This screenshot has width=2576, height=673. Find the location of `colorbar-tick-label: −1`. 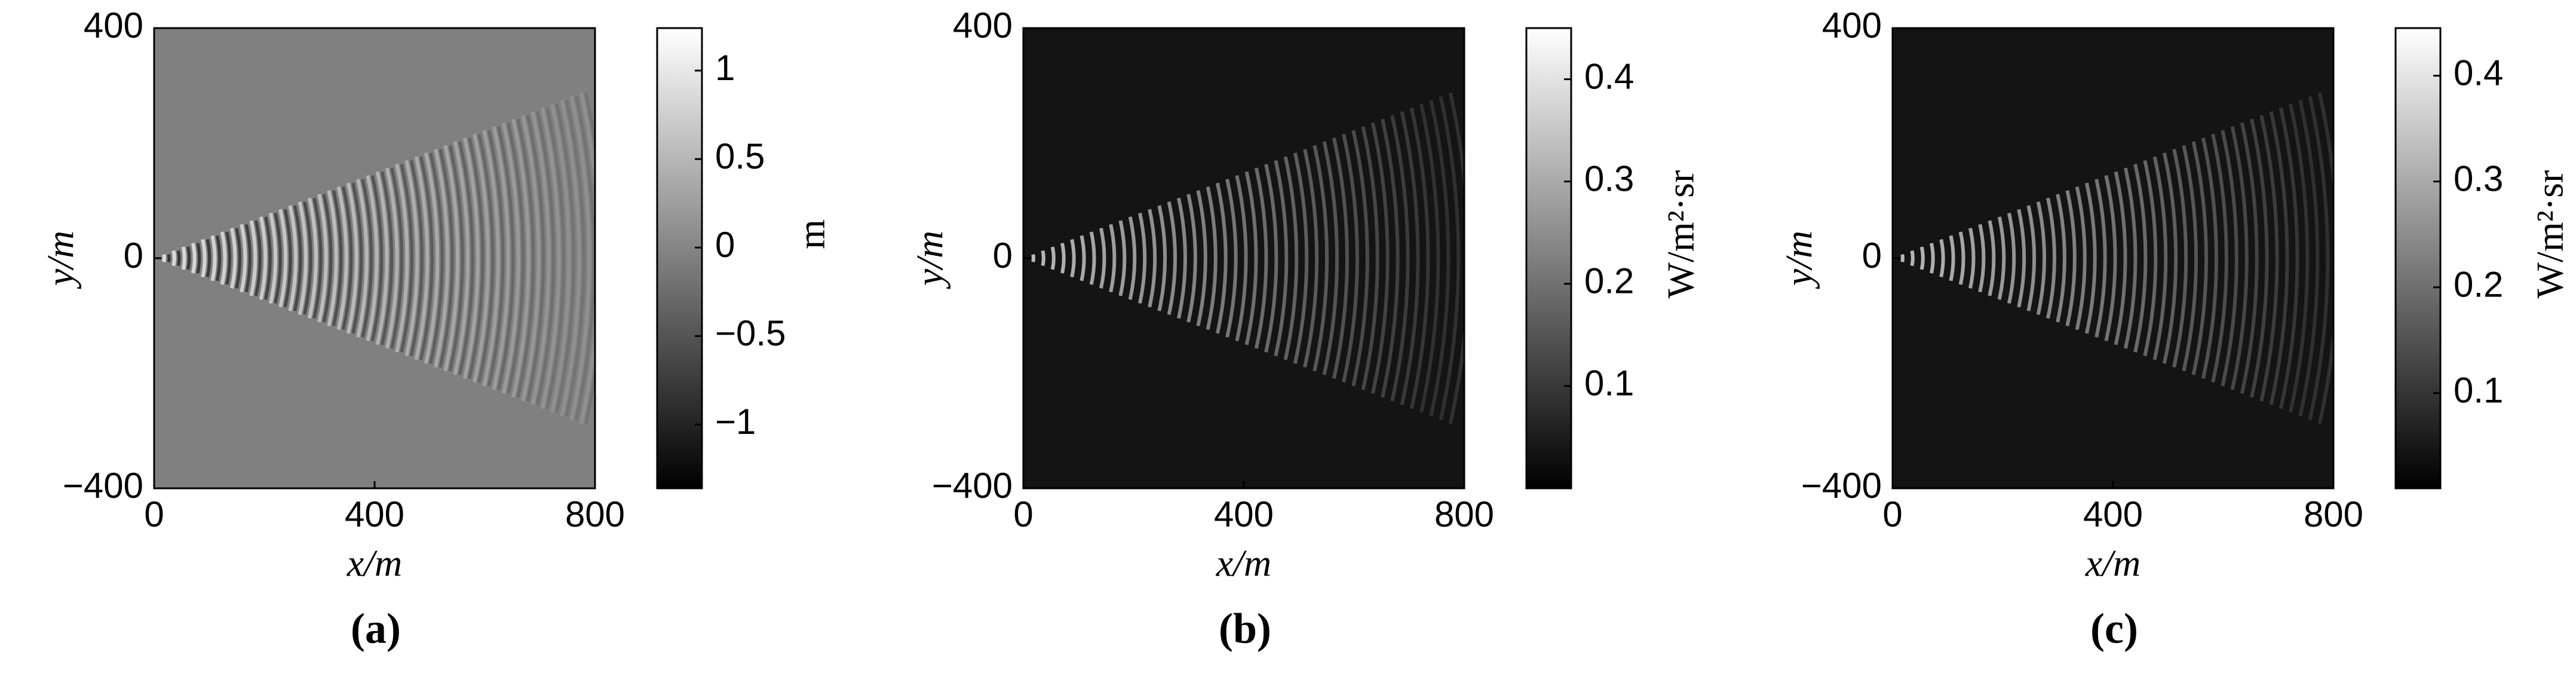

colorbar-tick-label: −1 is located at coordinates (735, 422).